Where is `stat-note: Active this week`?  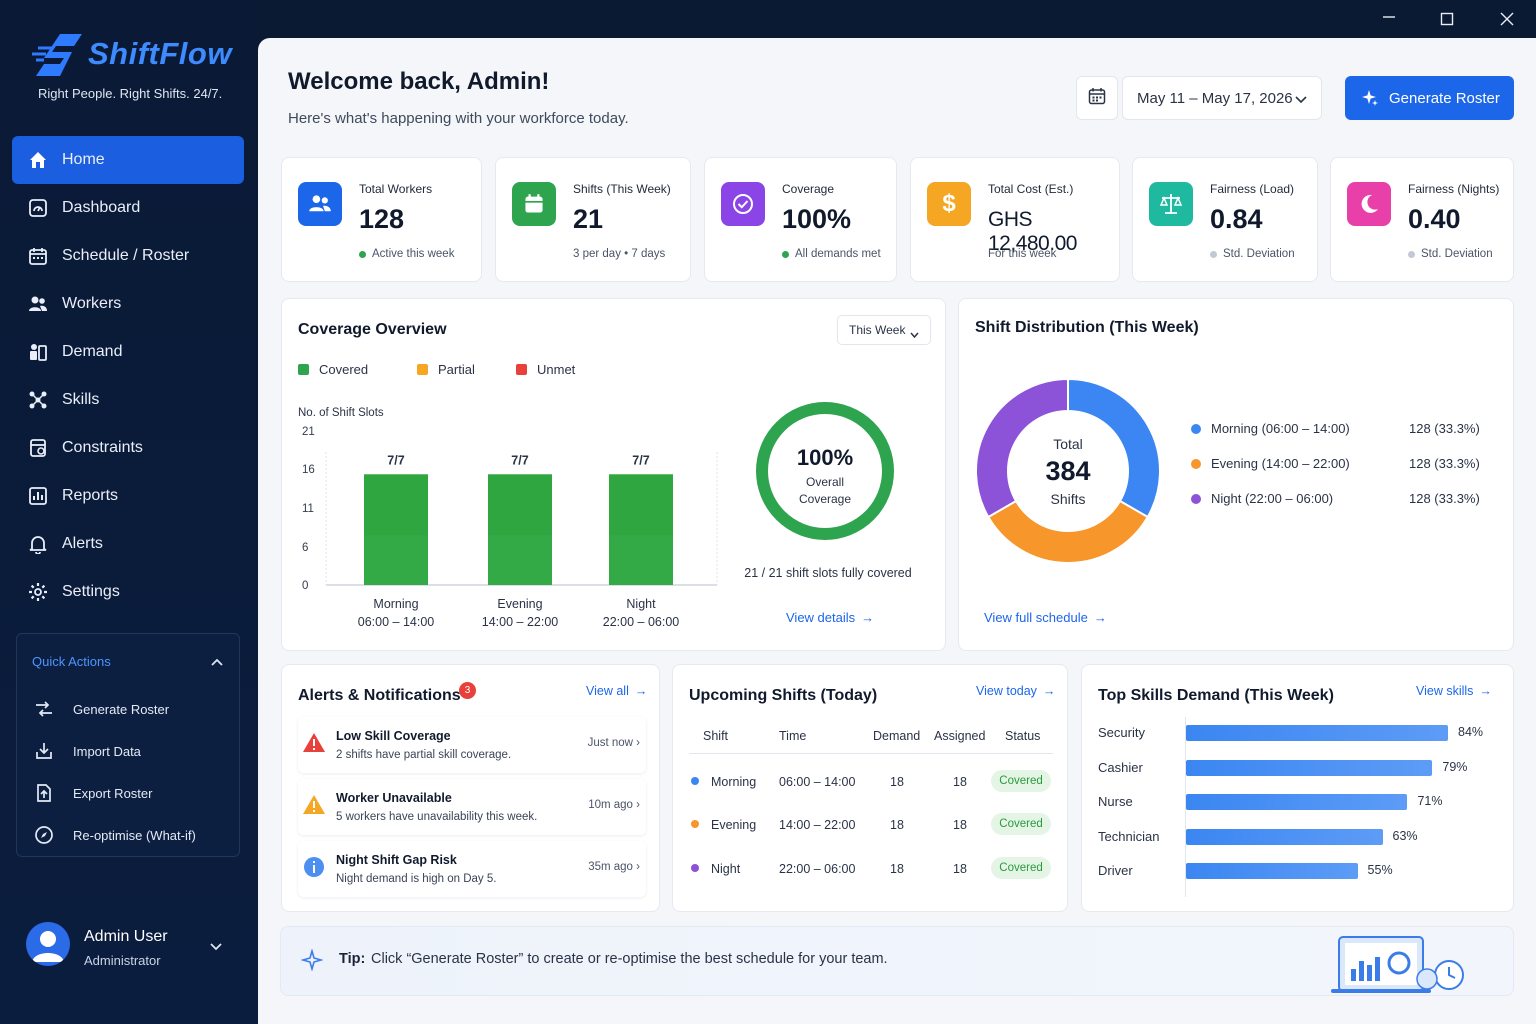 stat-note: Active this week is located at coordinates (406, 254).